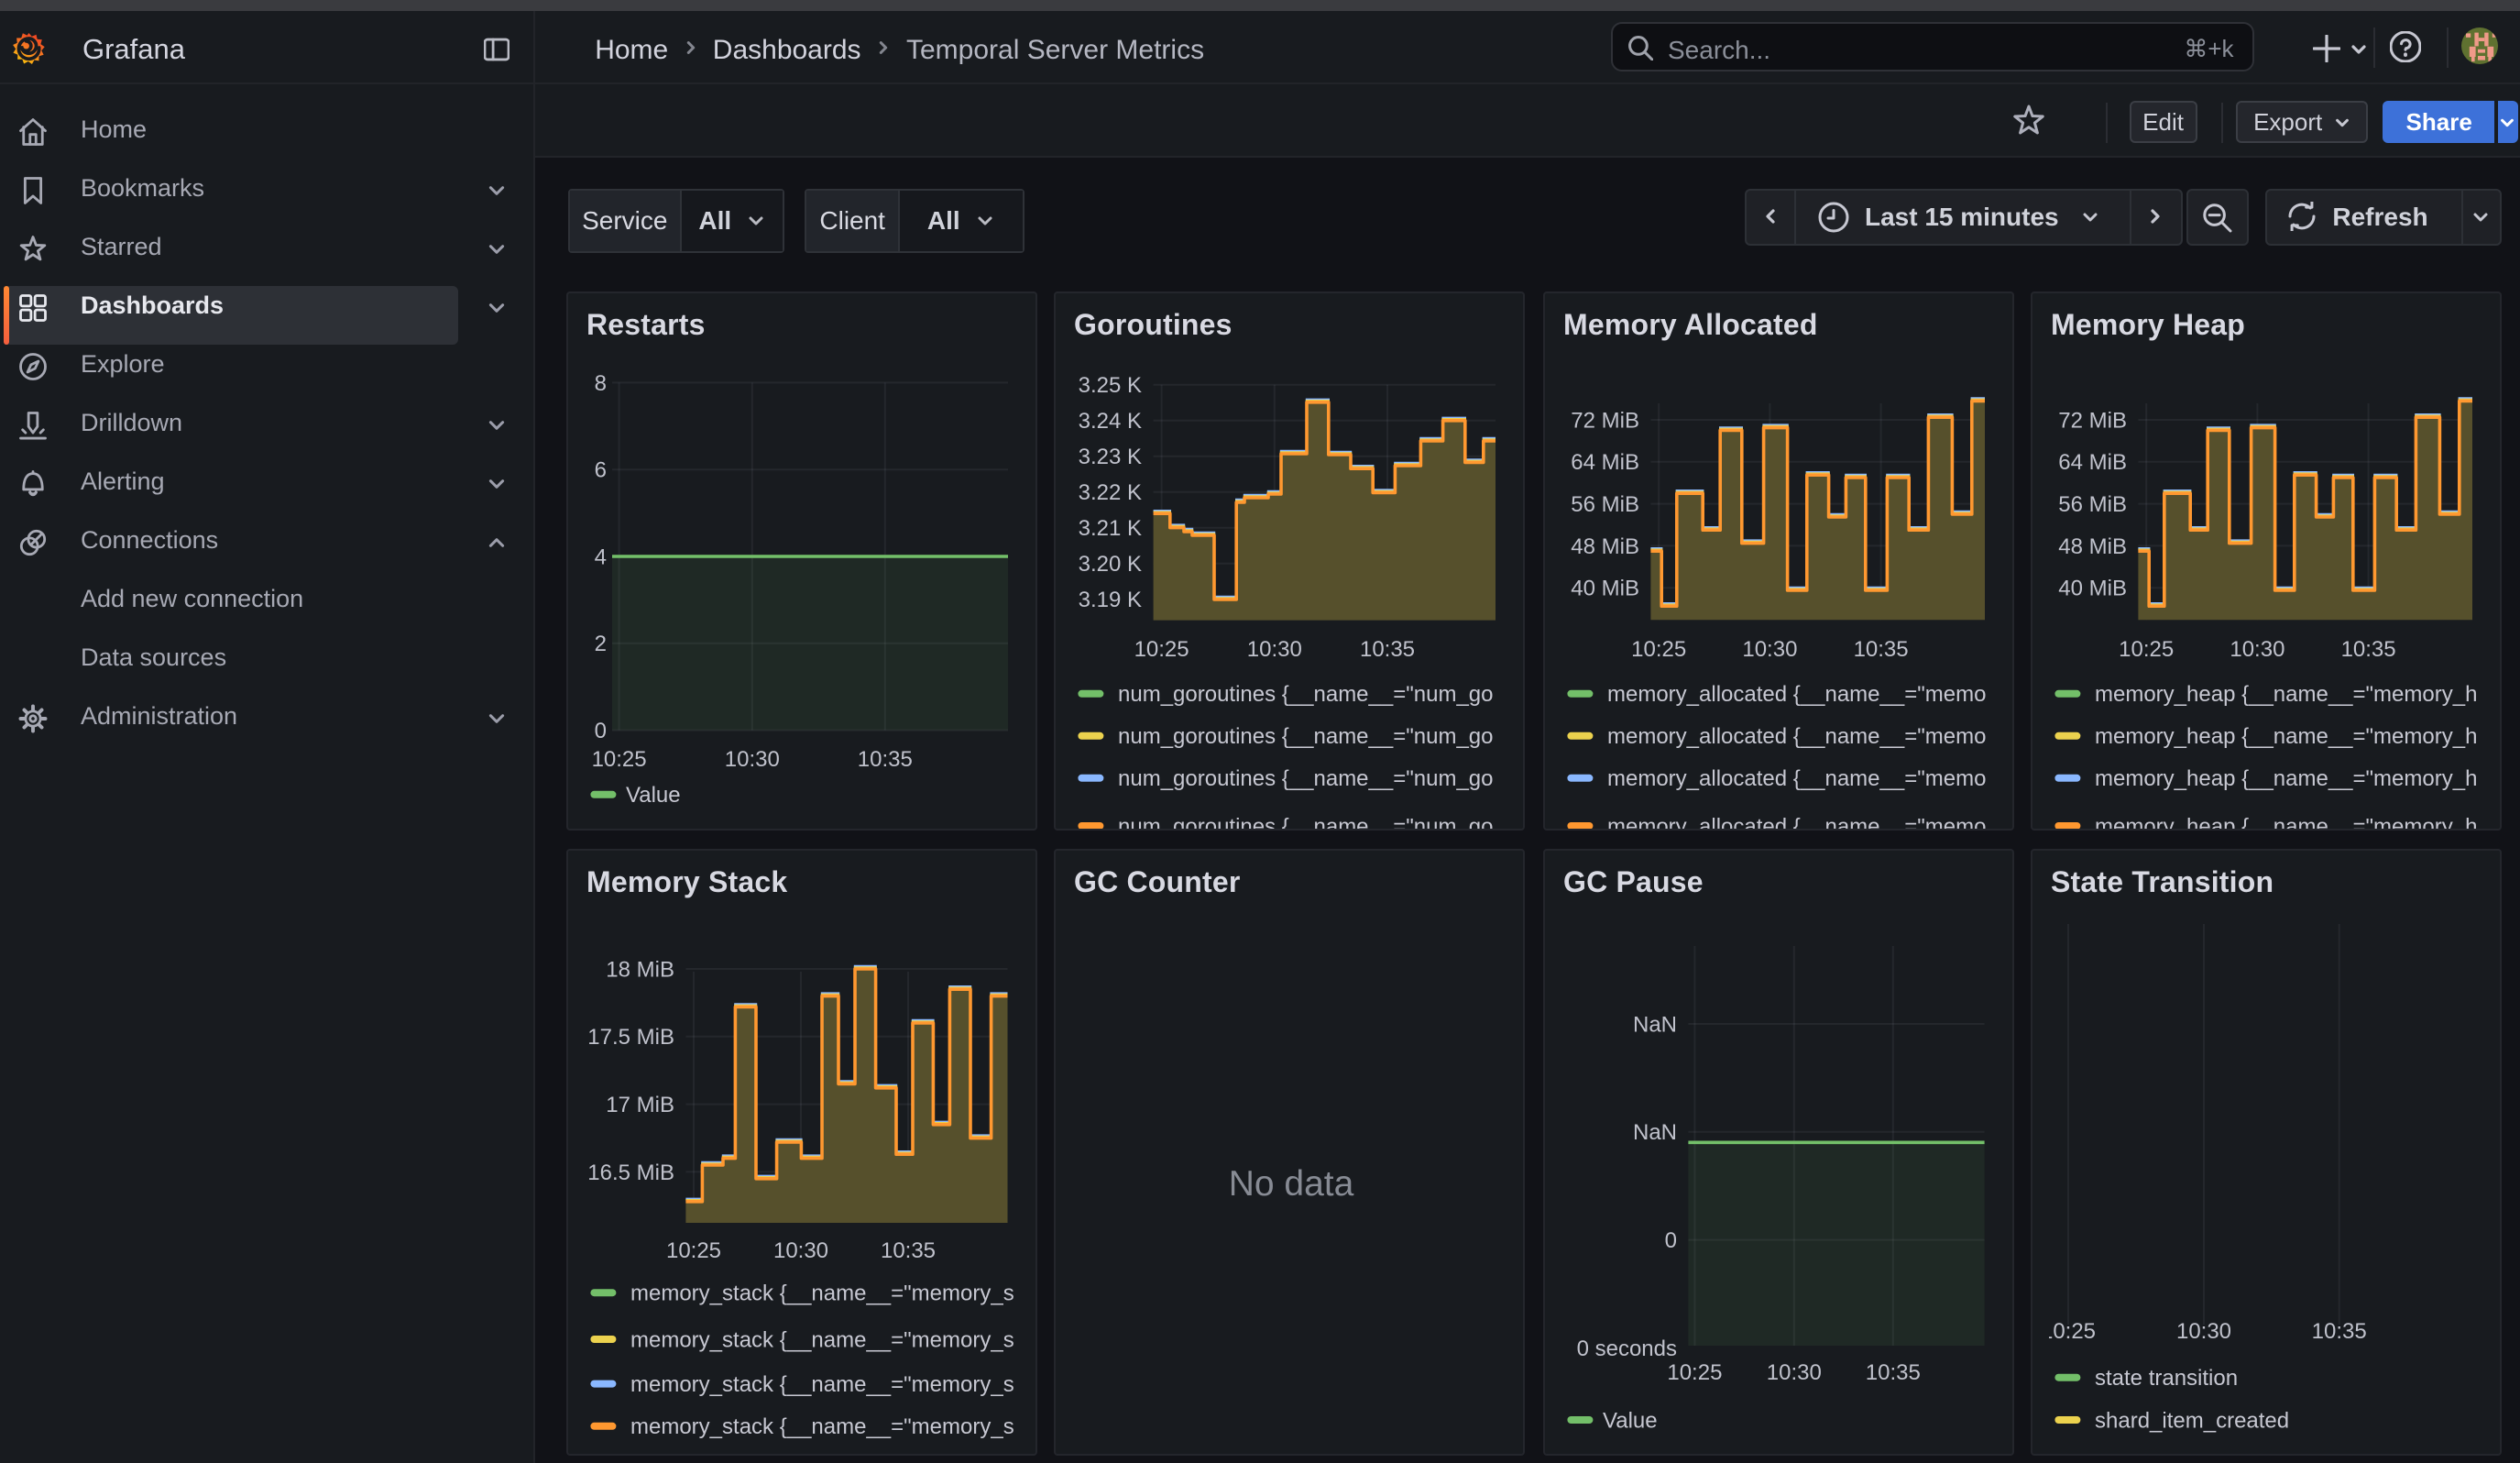 The width and height of the screenshot is (2520, 1463). I want to click on svg-text: GC Pause, so click(1632, 880).